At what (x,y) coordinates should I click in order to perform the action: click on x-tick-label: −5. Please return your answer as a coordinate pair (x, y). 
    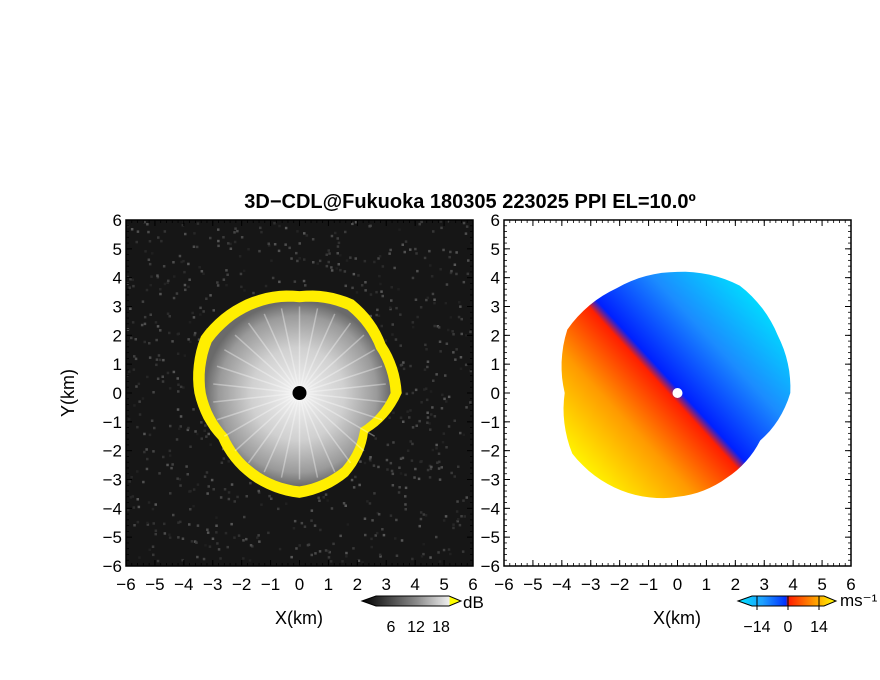
    Looking at the image, I should click on (154, 584).